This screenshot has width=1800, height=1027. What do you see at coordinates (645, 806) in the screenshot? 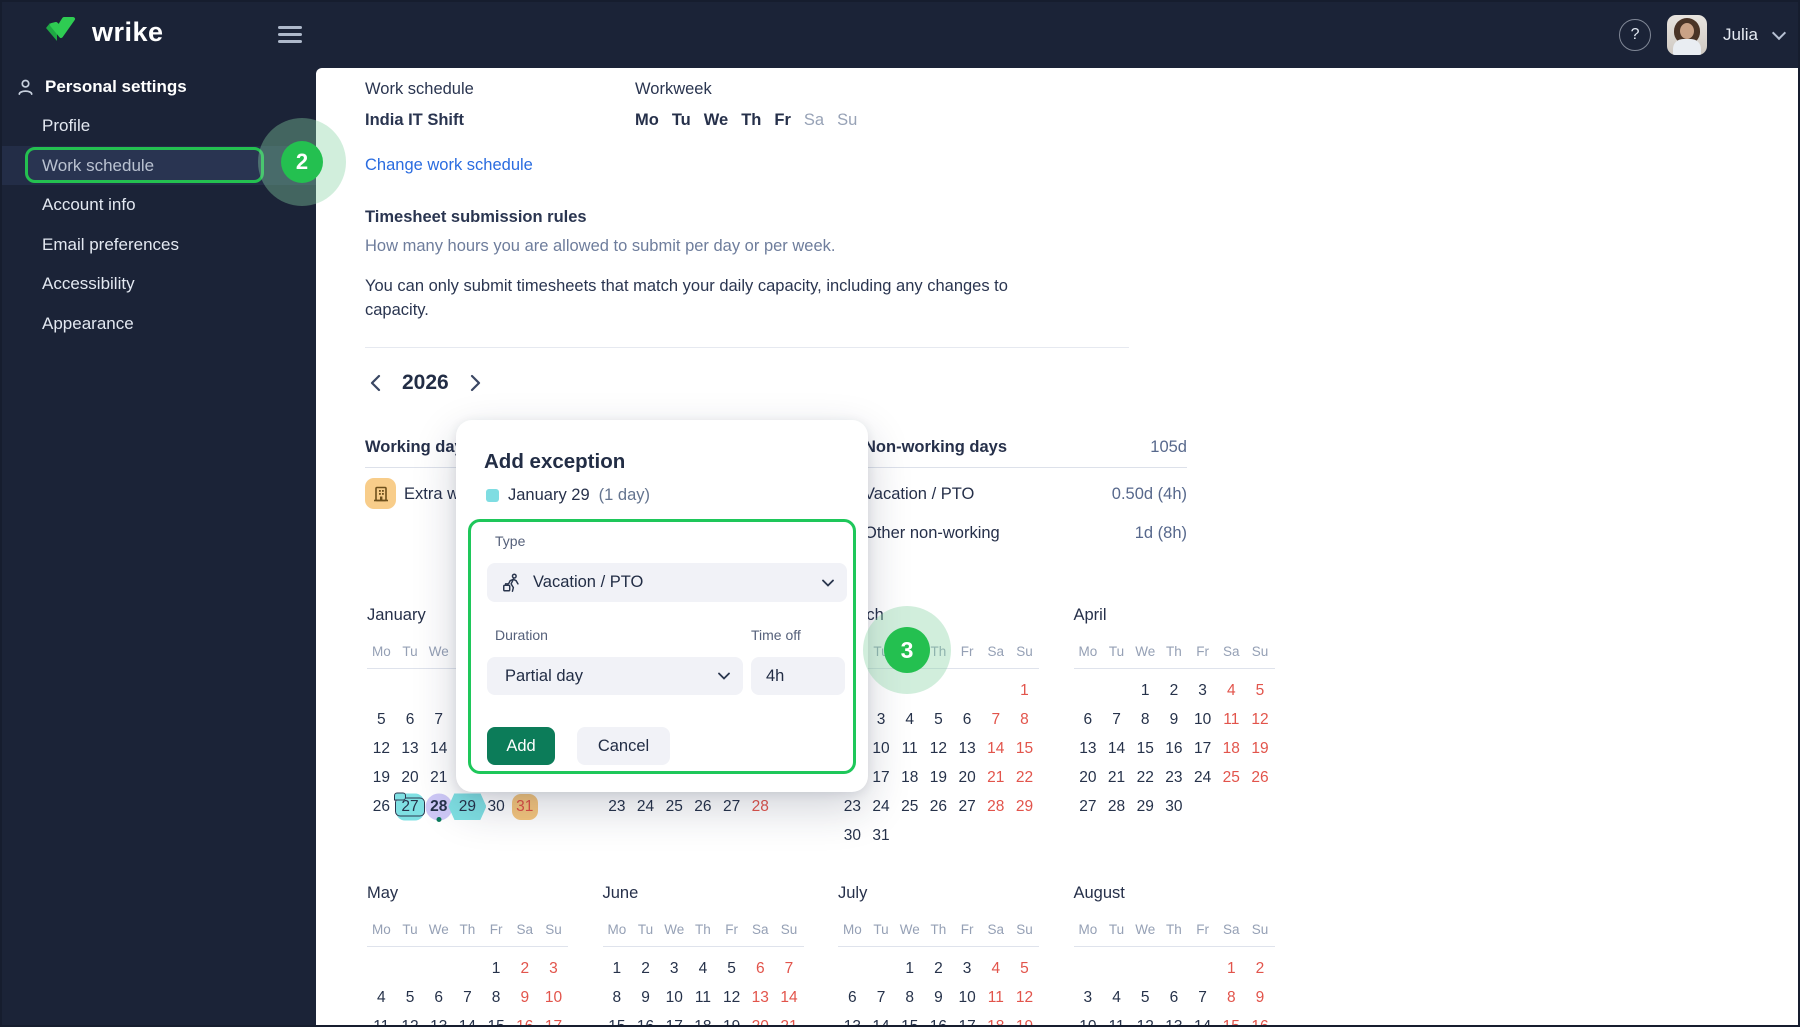
I see `calendar-day: 24` at bounding box center [645, 806].